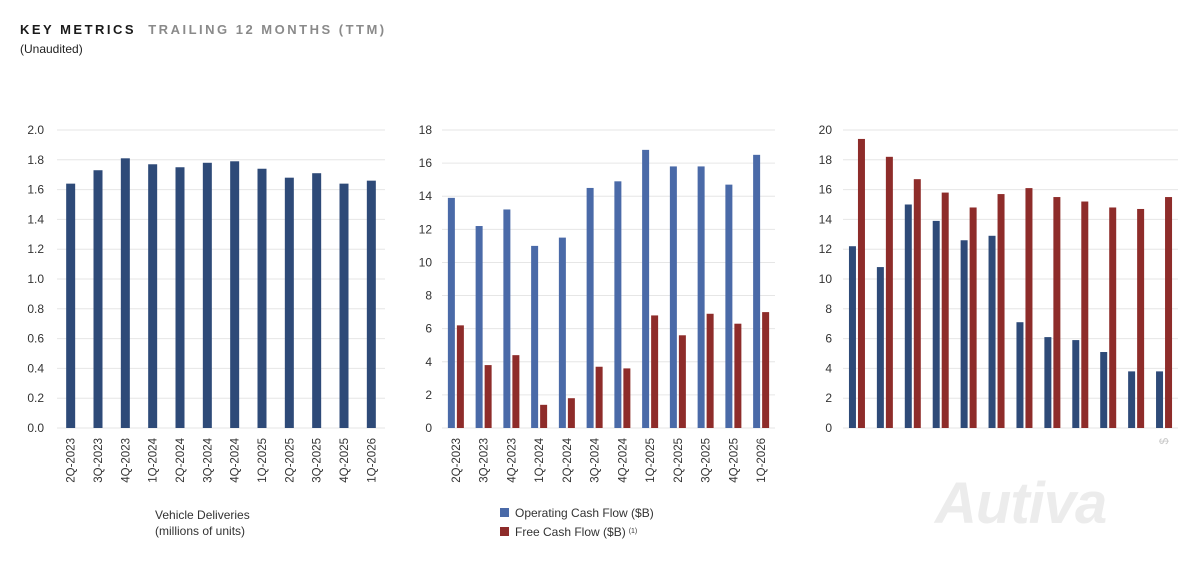 The width and height of the screenshot is (1200, 564). I want to click on legend-footnote: (1), so click(633, 531).